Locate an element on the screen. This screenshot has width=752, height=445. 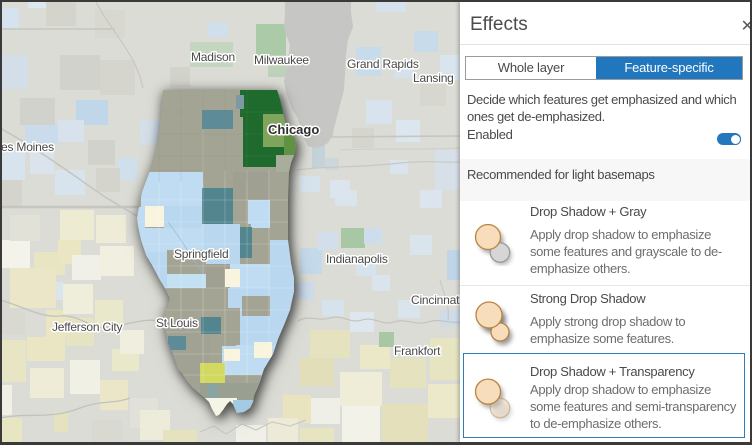
svg-text: Milwaukee is located at coordinates (281, 60).